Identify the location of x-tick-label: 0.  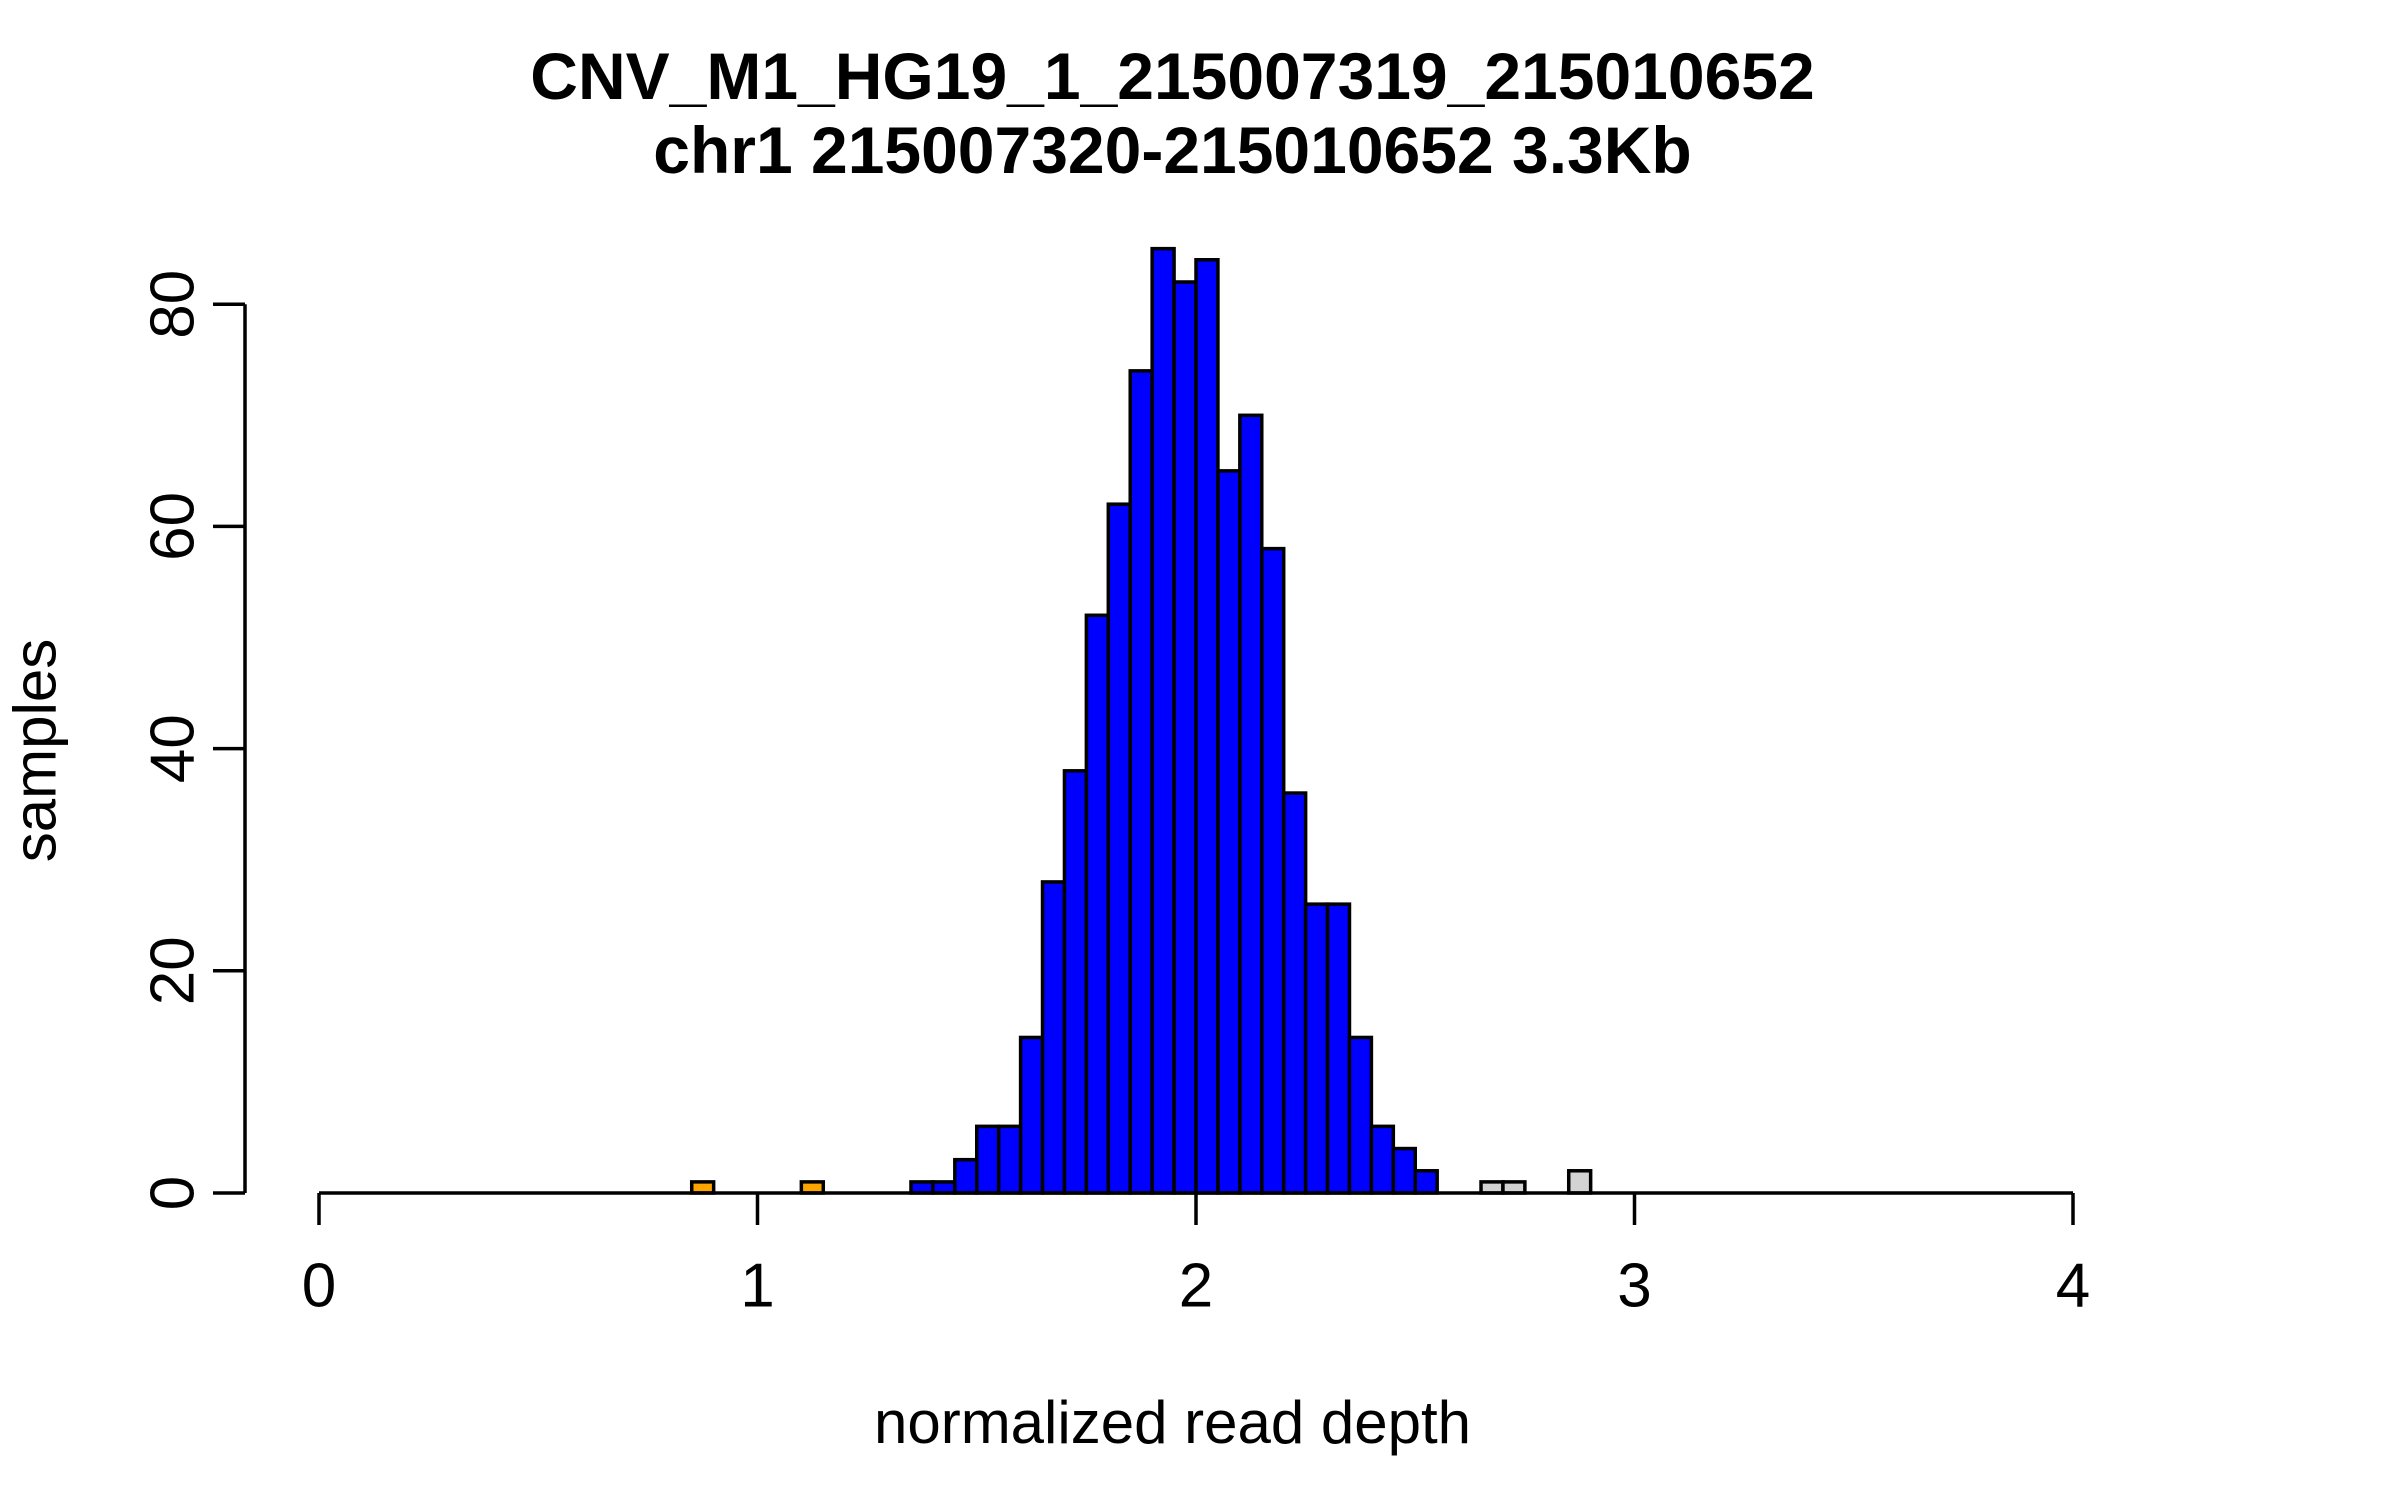
(319, 1286).